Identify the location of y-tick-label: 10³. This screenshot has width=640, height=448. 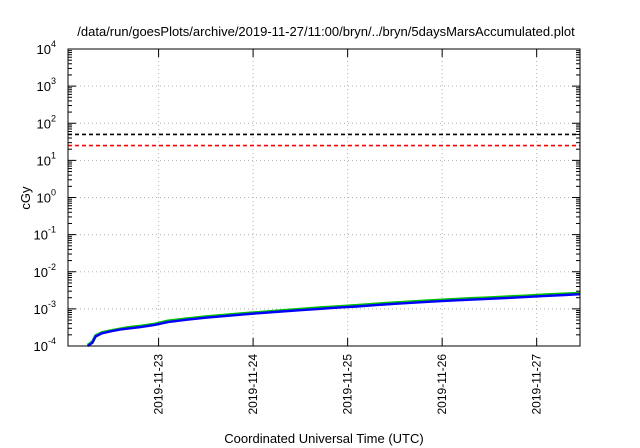
(46, 85).